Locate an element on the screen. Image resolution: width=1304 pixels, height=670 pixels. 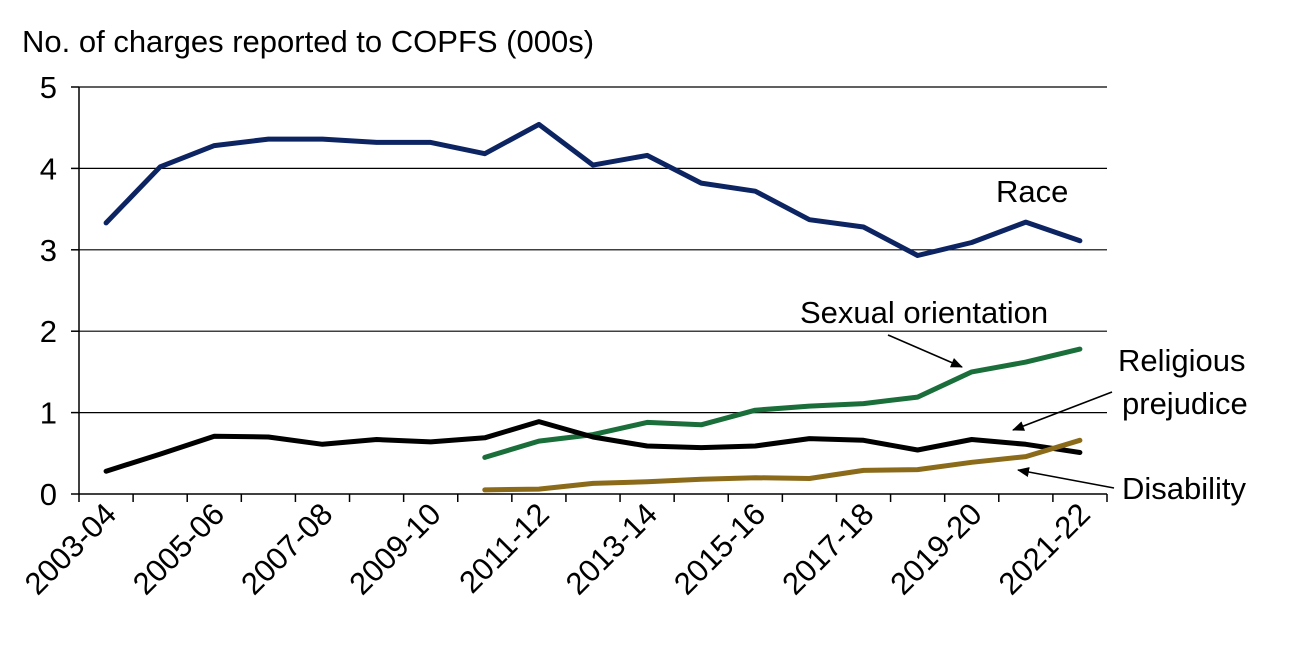
x-tick-label-7: 2017-18 is located at coordinates (827, 548).